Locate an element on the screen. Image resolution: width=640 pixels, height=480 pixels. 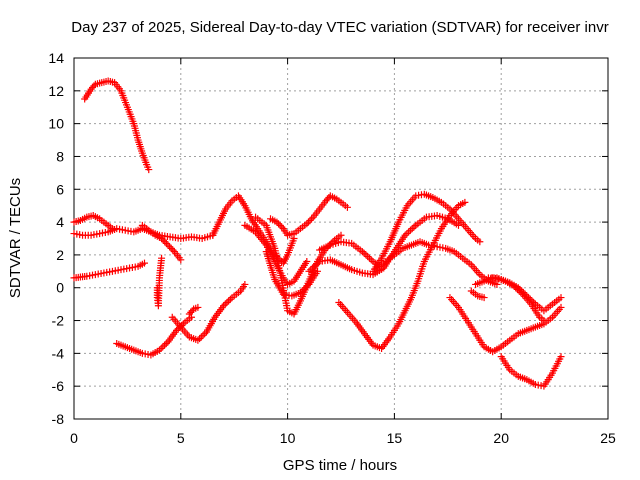
y-axis-label: SDTVAR / TECUs is located at coordinates (15, 238).